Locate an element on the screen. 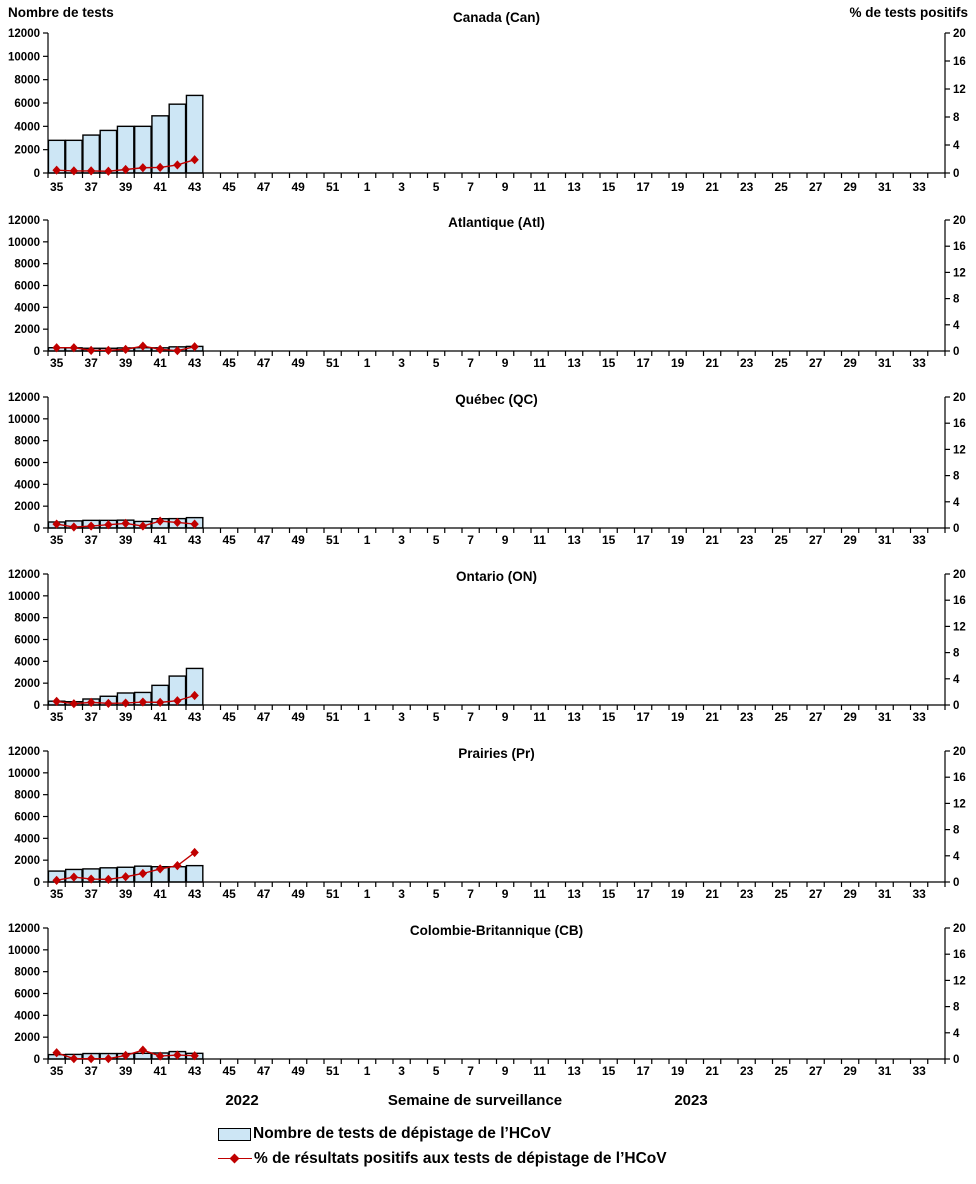  line-diamond-swatch-icon is located at coordinates (235, 1159).